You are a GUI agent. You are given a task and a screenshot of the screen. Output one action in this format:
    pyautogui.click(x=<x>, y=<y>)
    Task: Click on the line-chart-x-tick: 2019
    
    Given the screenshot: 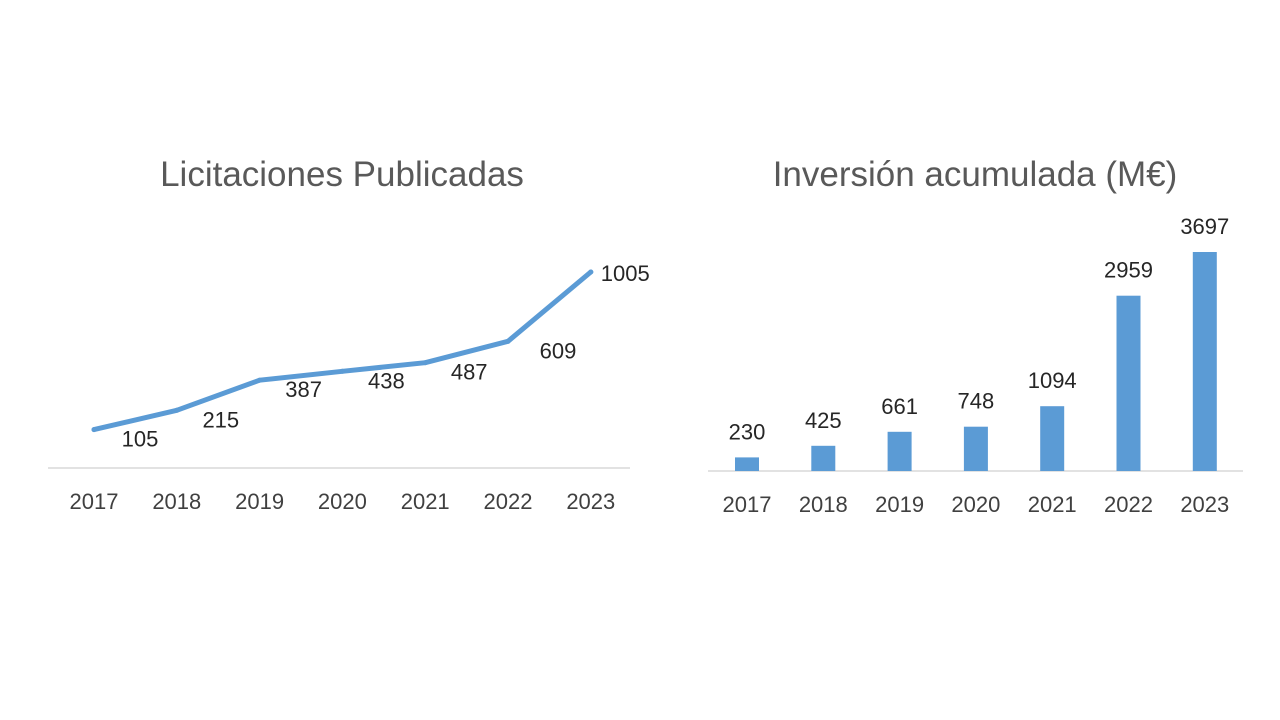 What is the action you would take?
    pyautogui.click(x=259, y=501)
    